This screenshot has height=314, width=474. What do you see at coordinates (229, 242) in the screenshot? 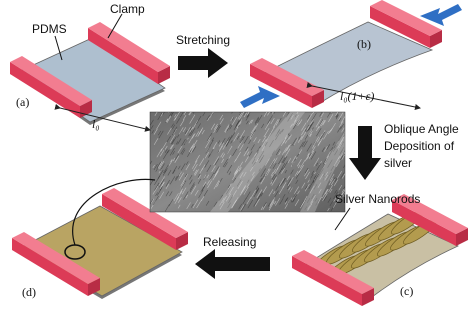
I see `releasing-label: Releasing` at bounding box center [229, 242].